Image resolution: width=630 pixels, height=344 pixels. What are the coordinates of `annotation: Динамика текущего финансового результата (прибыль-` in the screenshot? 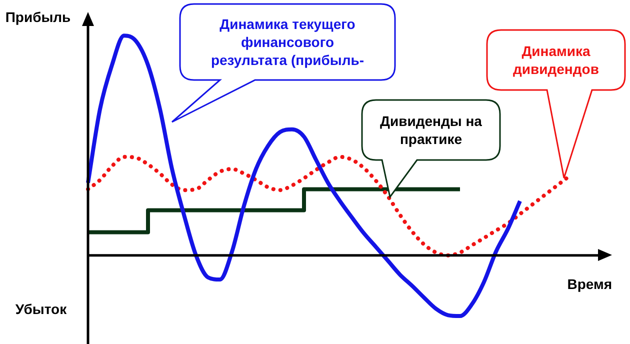 It's located at (287, 42).